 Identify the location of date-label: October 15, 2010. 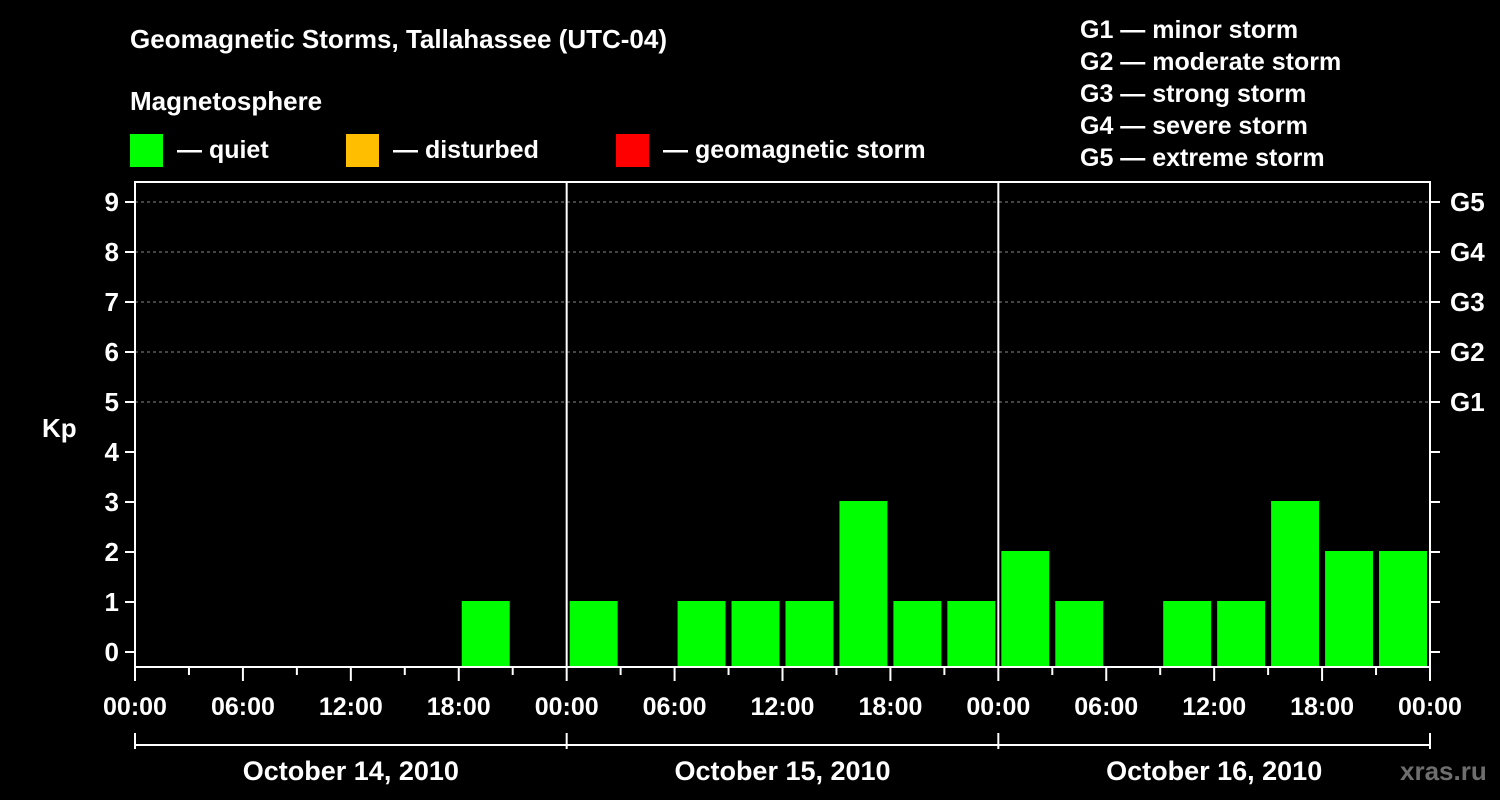
(782, 771).